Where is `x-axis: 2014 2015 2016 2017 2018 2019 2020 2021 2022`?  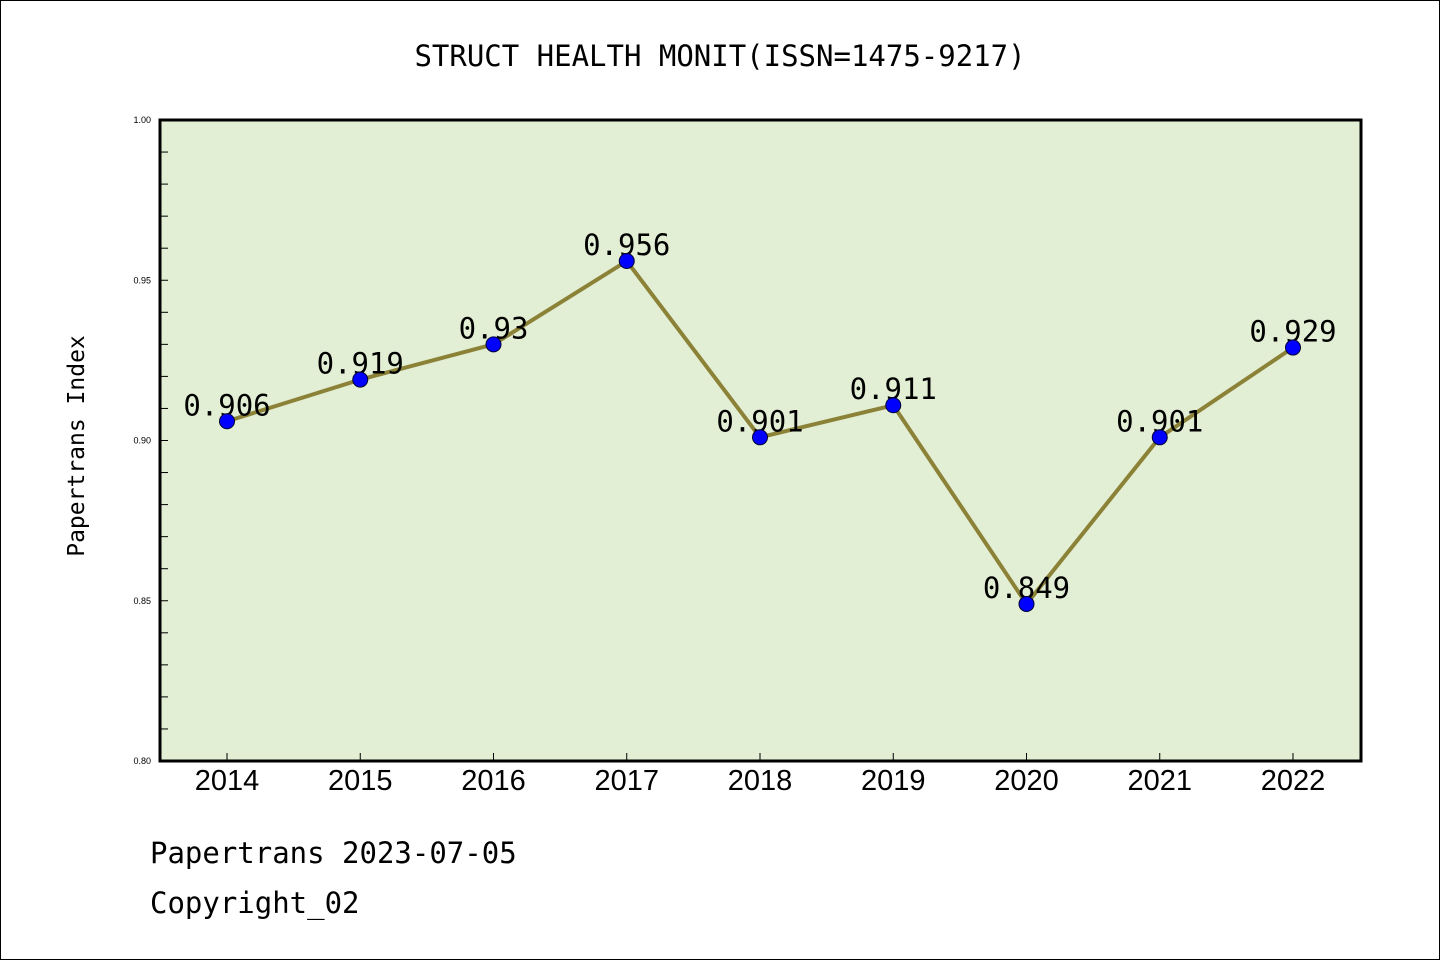
x-axis: 2014 2015 2016 2017 2018 2019 2020 2021 2022 is located at coordinates (760, 775).